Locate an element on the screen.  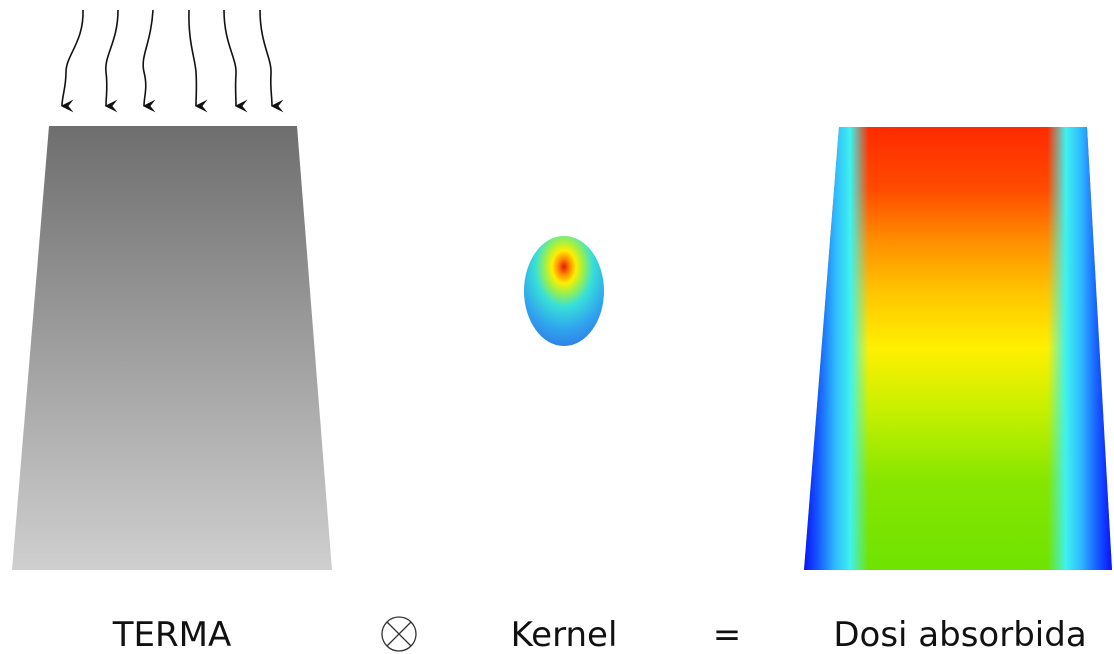
equals-label: = is located at coordinates (727, 634).